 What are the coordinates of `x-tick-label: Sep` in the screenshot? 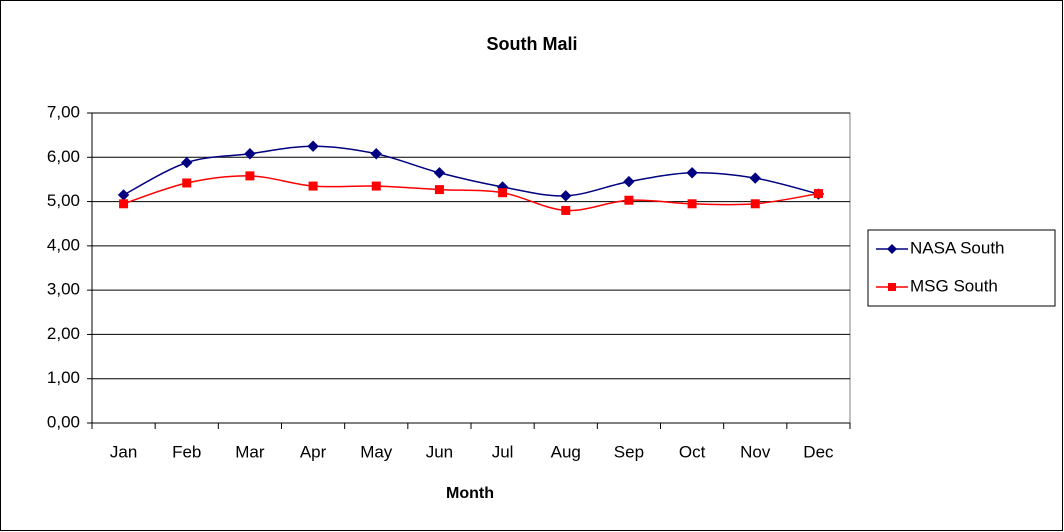 It's located at (629, 451).